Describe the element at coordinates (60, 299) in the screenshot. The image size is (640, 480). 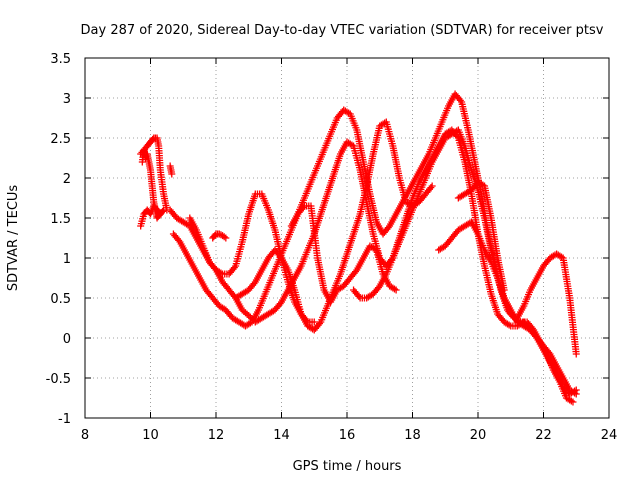
I see `y-tick-label: 0.5` at that location.